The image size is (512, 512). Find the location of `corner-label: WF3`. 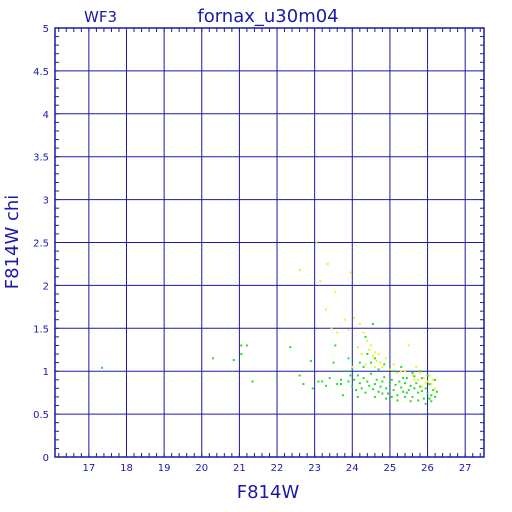

corner-label: WF3 is located at coordinates (100, 17).